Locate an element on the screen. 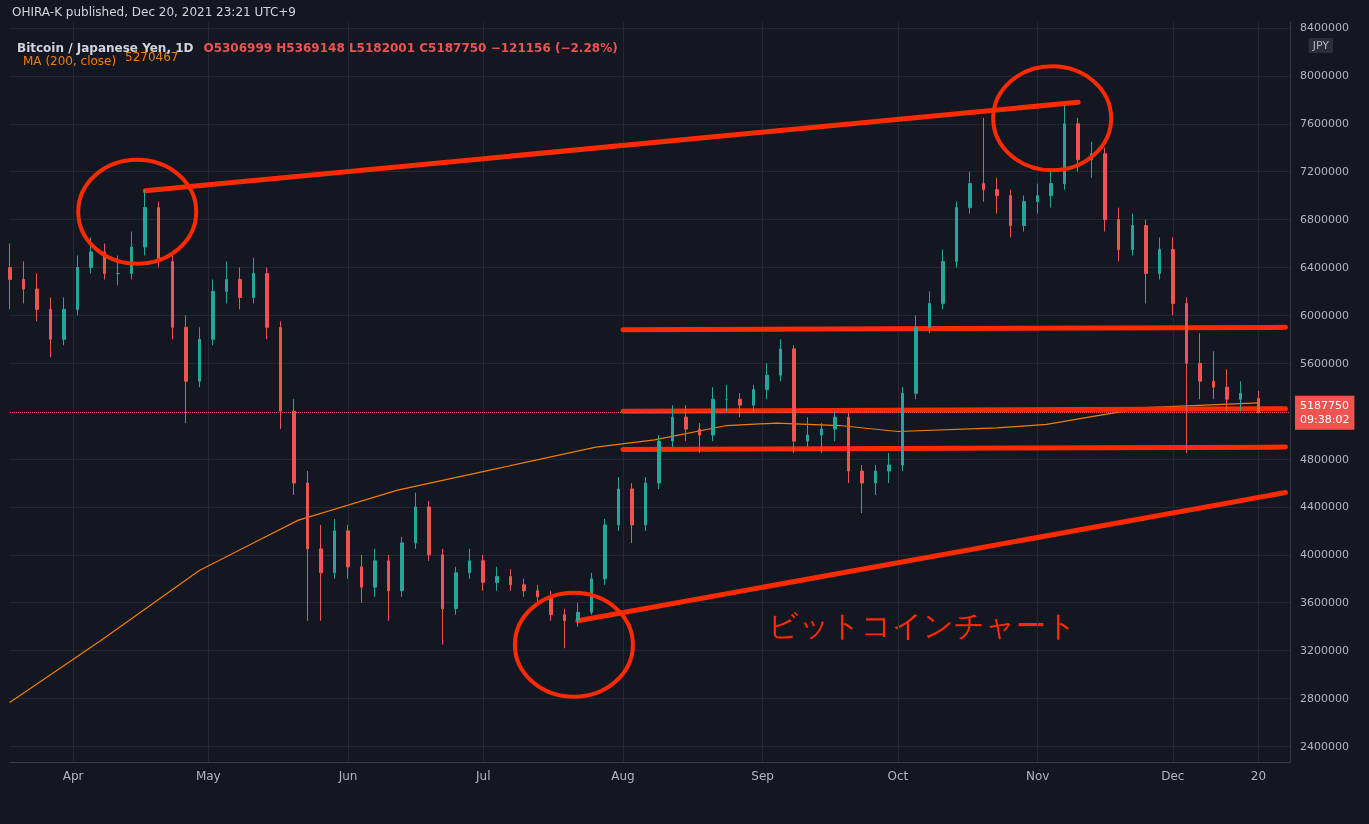 The width and height of the screenshot is (1369, 824). y-tick-label: 2400000 is located at coordinates (1324, 746).